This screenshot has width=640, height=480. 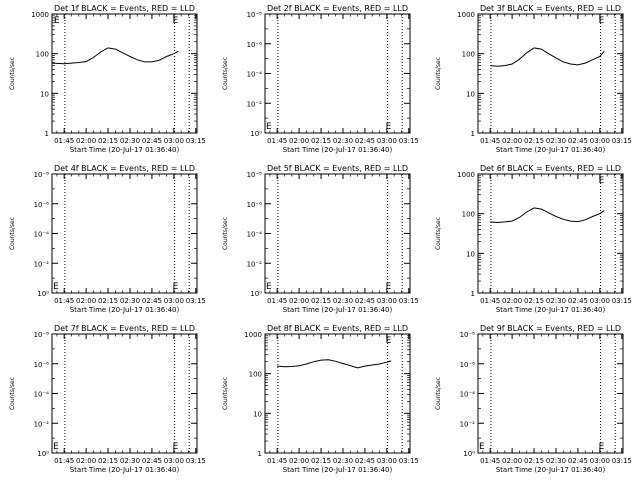 What do you see at coordinates (550, 328) in the screenshot?
I see `panel-title: Det 9f BLACK = Events, RED = LLD` at bounding box center [550, 328].